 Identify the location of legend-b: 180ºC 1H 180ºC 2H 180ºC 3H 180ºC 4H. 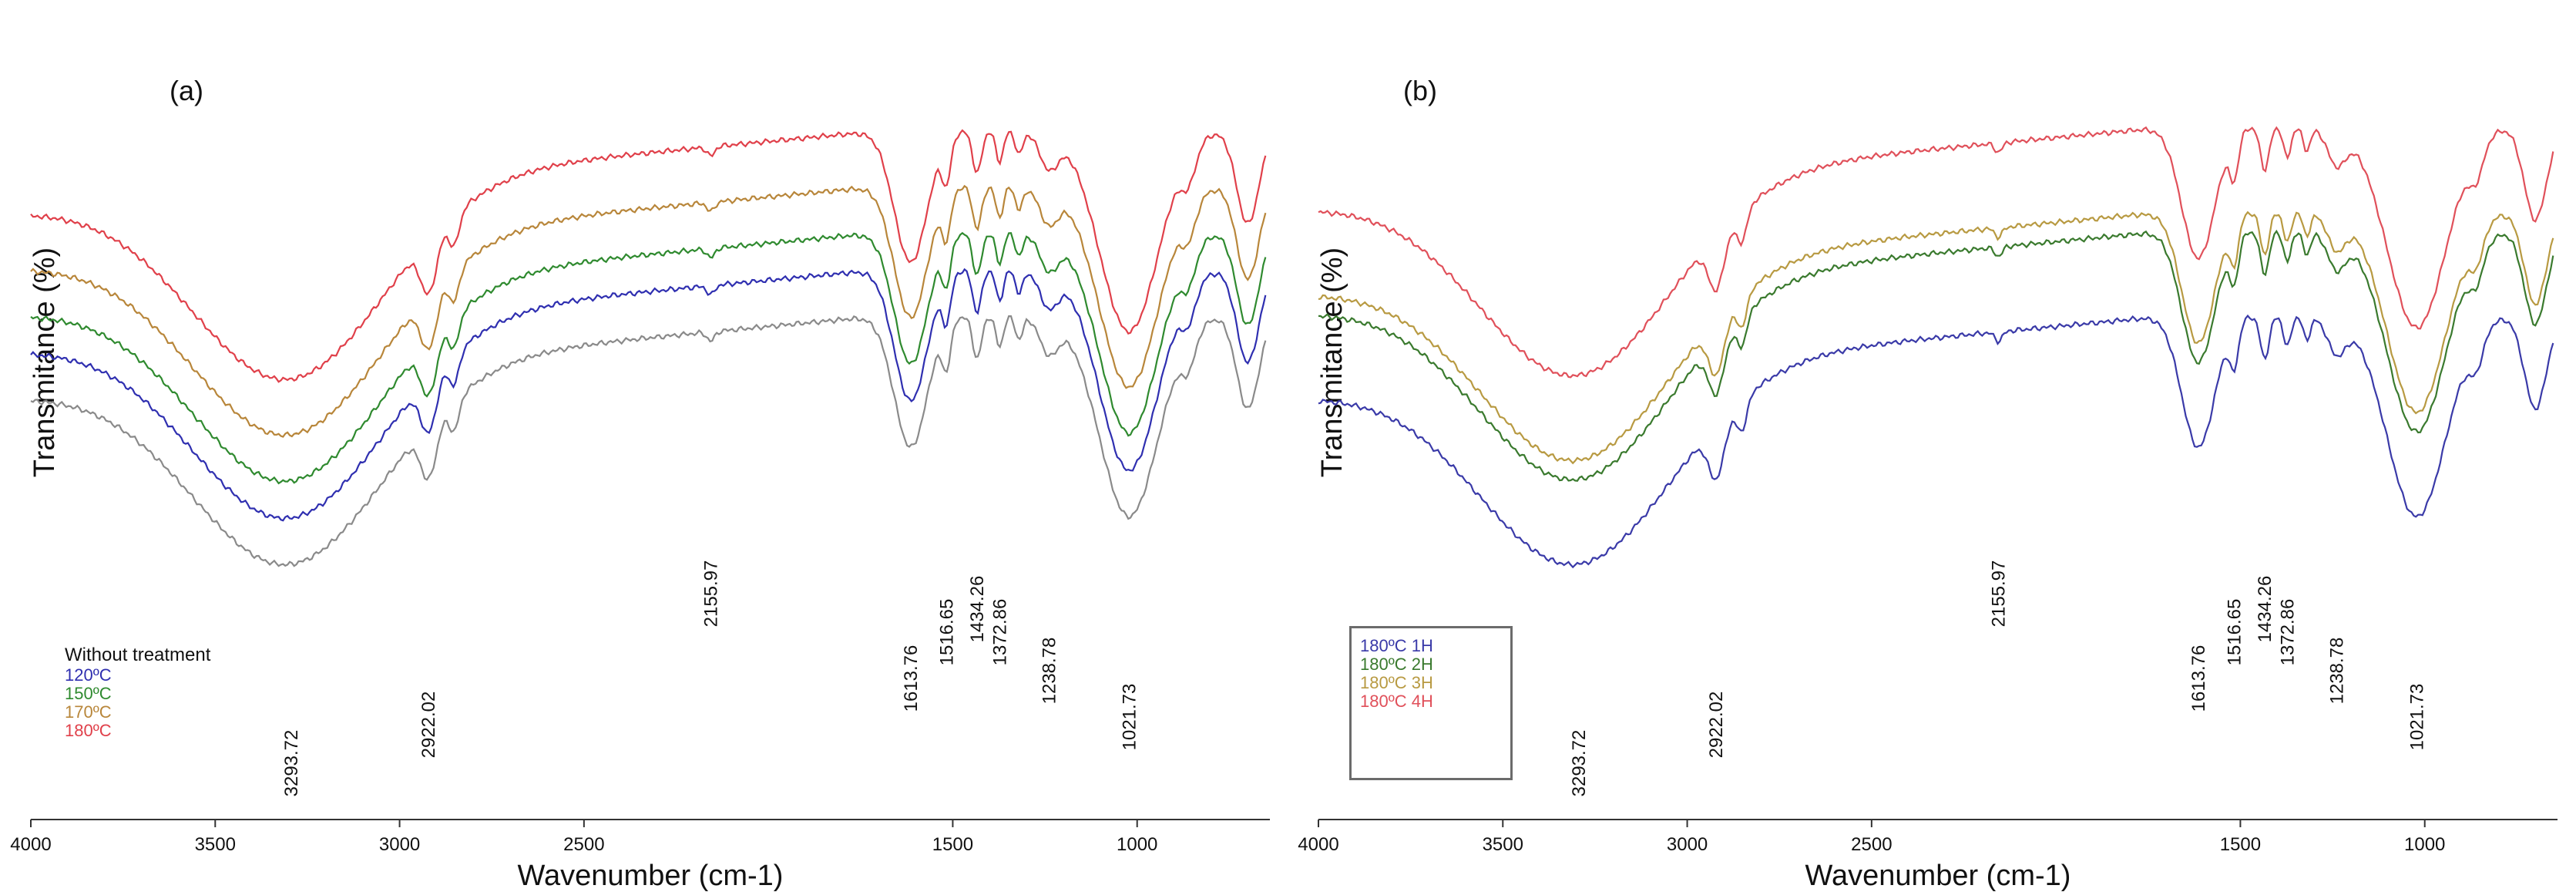
(1396, 674).